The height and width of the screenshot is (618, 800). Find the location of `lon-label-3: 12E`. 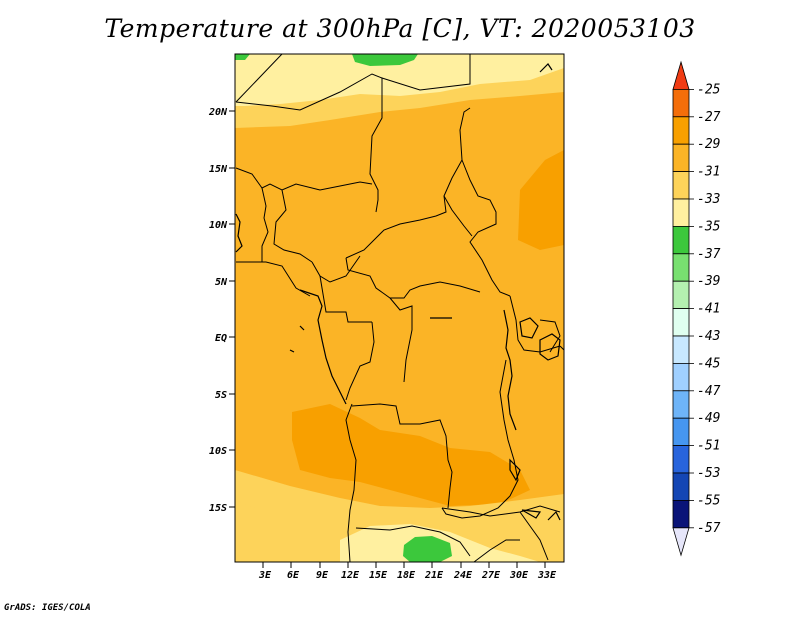

lon-label-3: 12E is located at coordinates (350, 575).